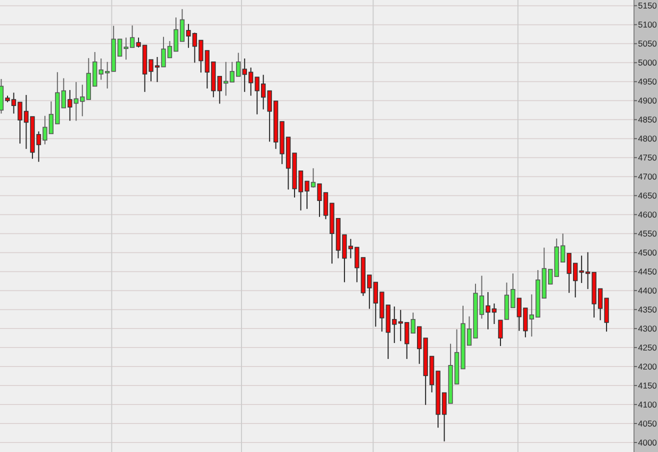 The image size is (658, 452). What do you see at coordinates (648, 233) in the screenshot?
I see `y-tick-label: 4550` at bounding box center [648, 233].